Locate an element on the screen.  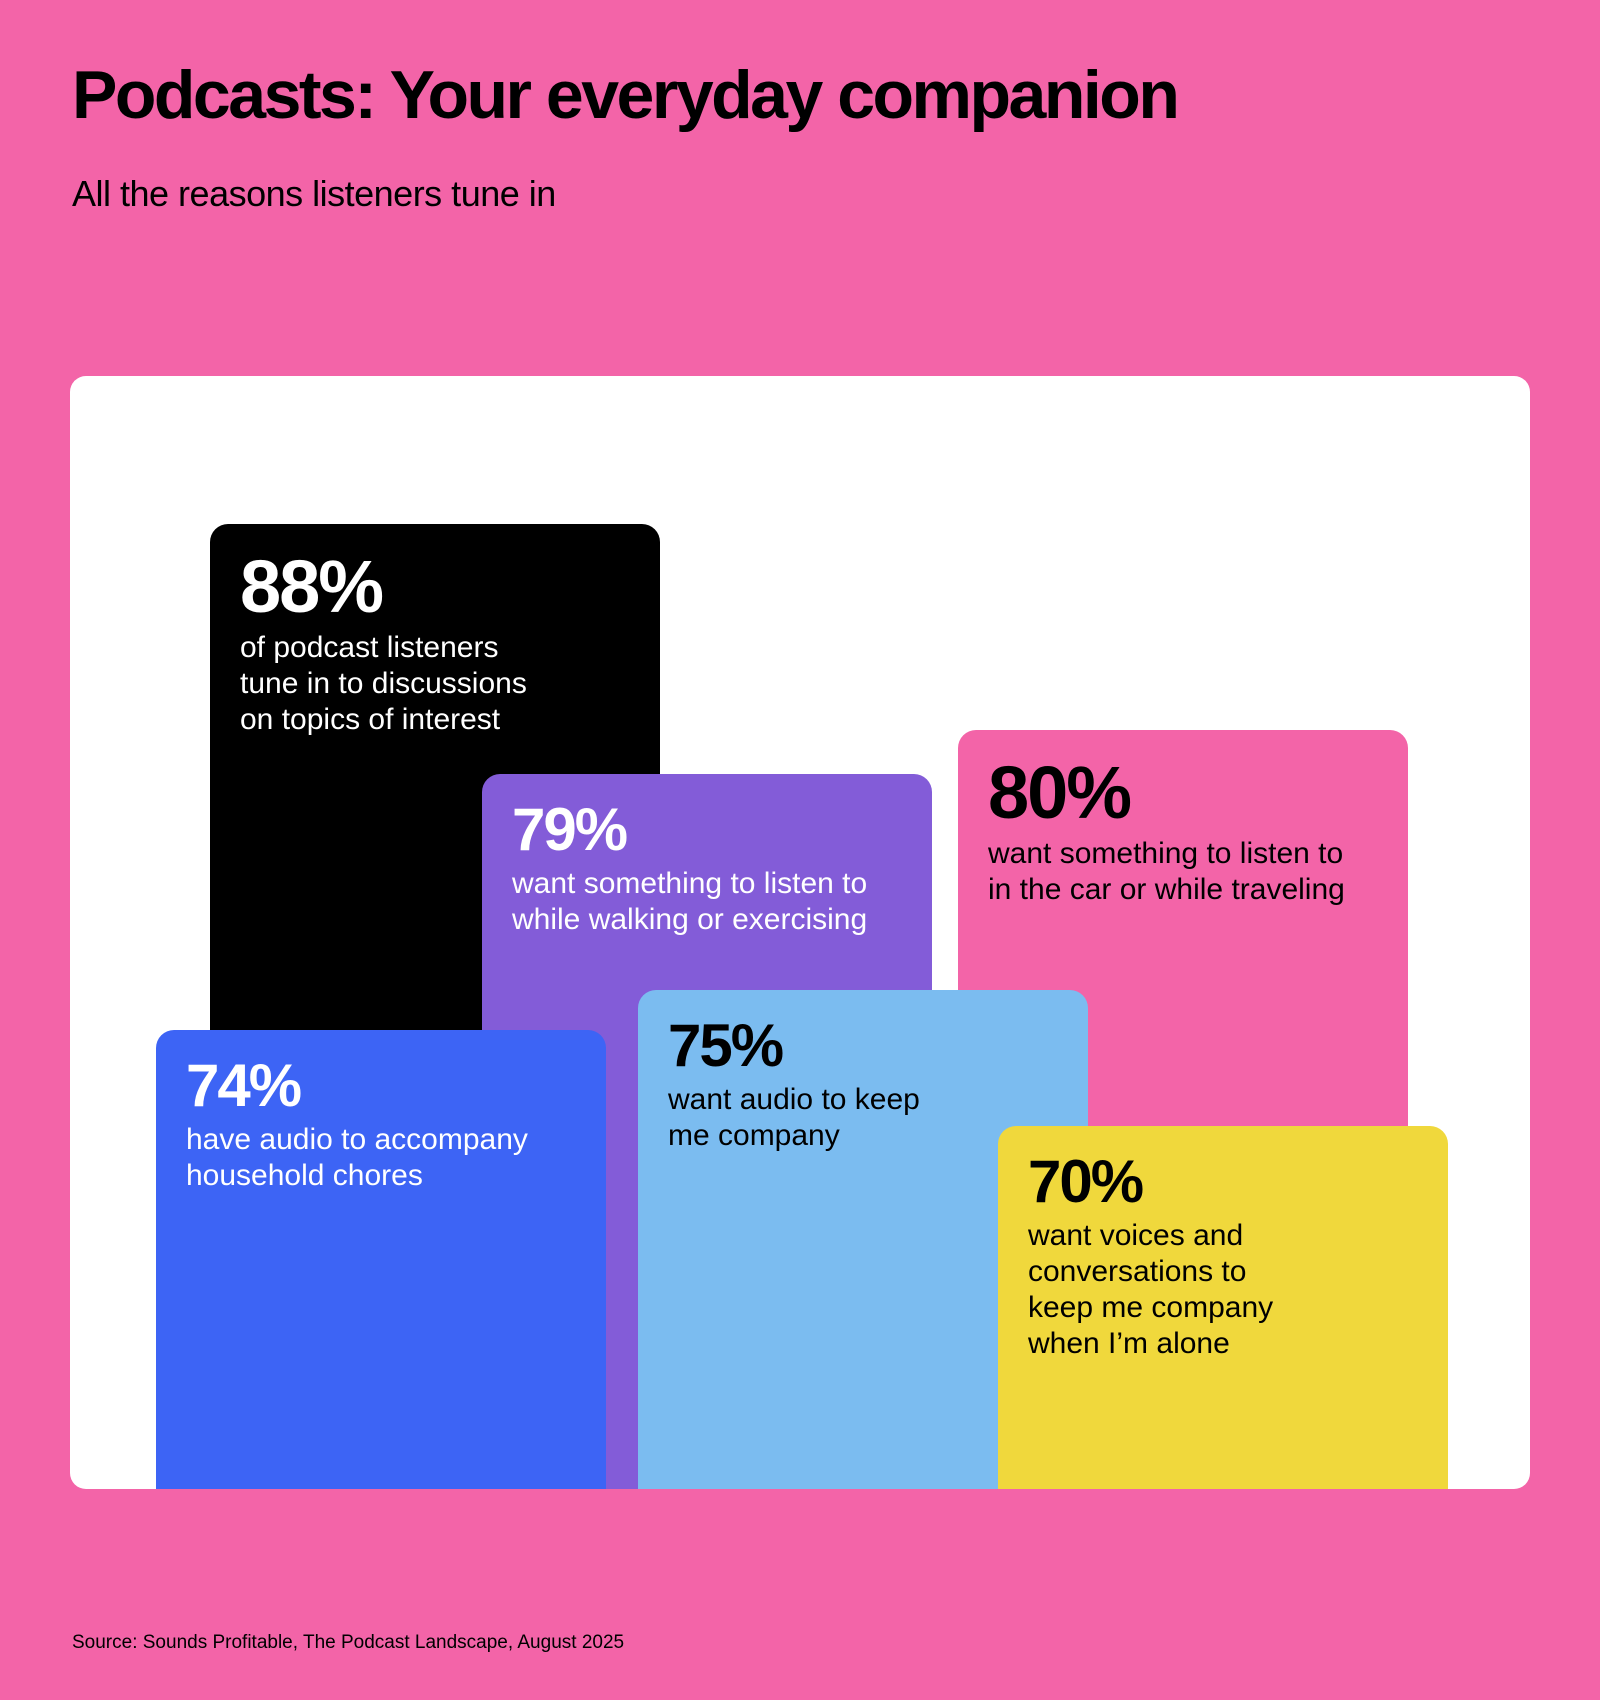
bar-75-desc-line: me company is located at coordinates (754, 1135).